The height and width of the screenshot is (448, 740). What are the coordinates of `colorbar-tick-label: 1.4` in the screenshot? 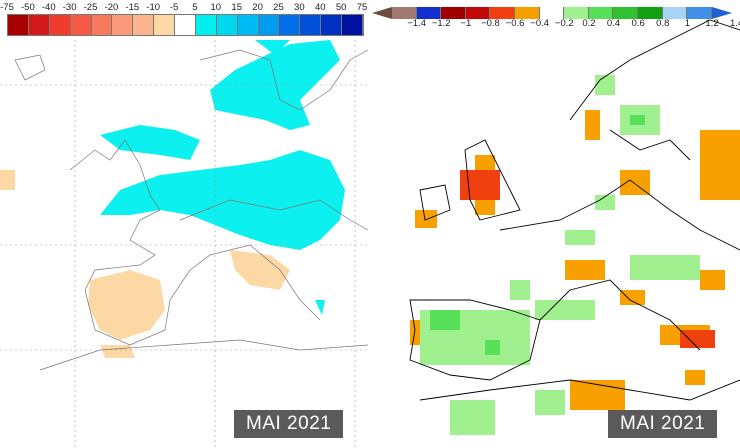 It's located at (735, 23).